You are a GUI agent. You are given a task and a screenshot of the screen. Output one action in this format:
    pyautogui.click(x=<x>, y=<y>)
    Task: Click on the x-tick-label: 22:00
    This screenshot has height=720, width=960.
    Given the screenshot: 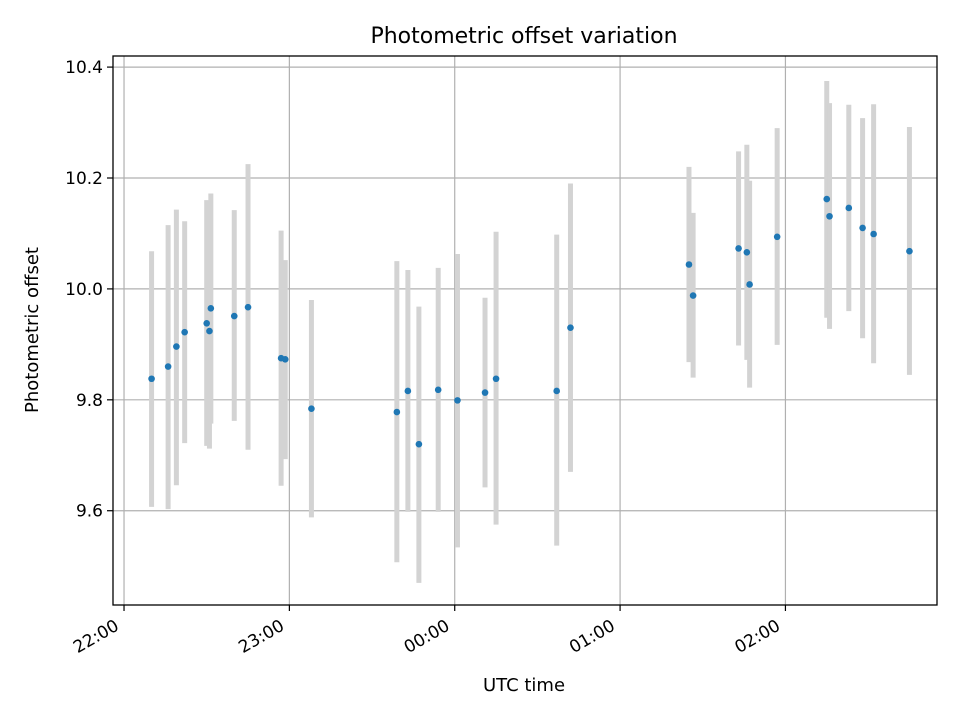 What is the action you would take?
    pyautogui.click(x=96, y=637)
    